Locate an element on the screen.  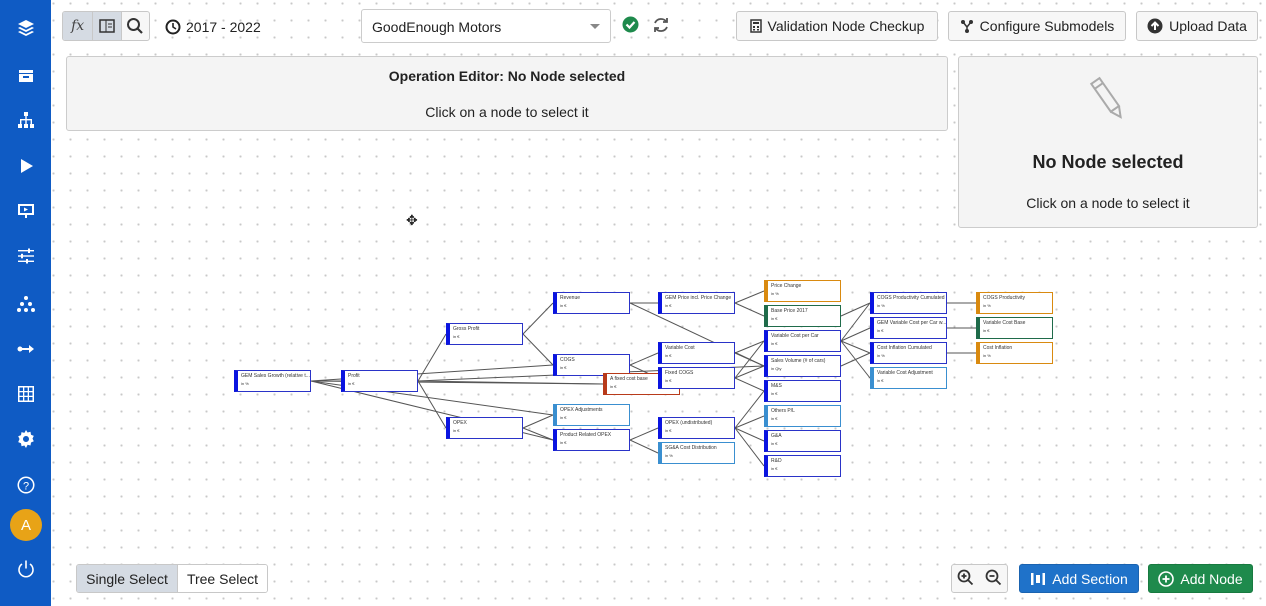
check-circle-icon is located at coordinates (630, 24).